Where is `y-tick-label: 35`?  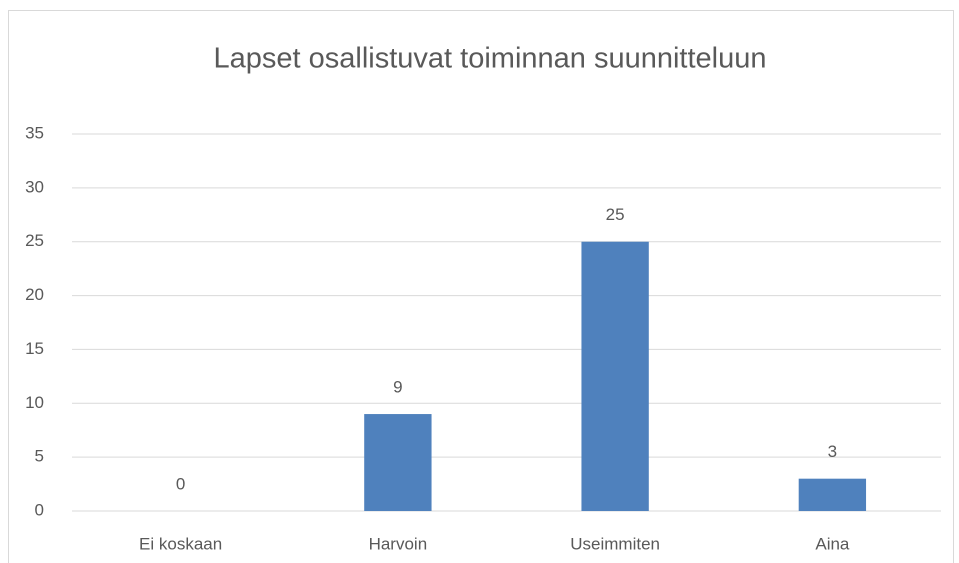 y-tick-label: 35 is located at coordinates (34, 132).